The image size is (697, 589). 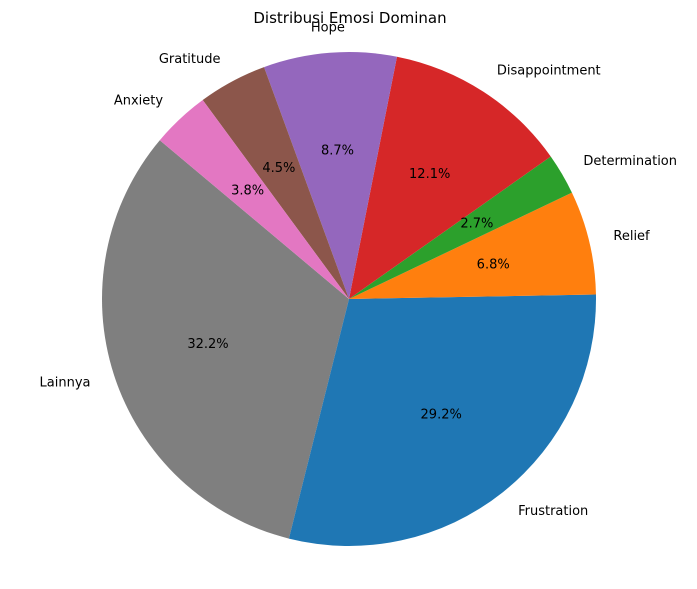 I want to click on chart-title: Distribusi Emosi Dominan, so click(x=349, y=18).